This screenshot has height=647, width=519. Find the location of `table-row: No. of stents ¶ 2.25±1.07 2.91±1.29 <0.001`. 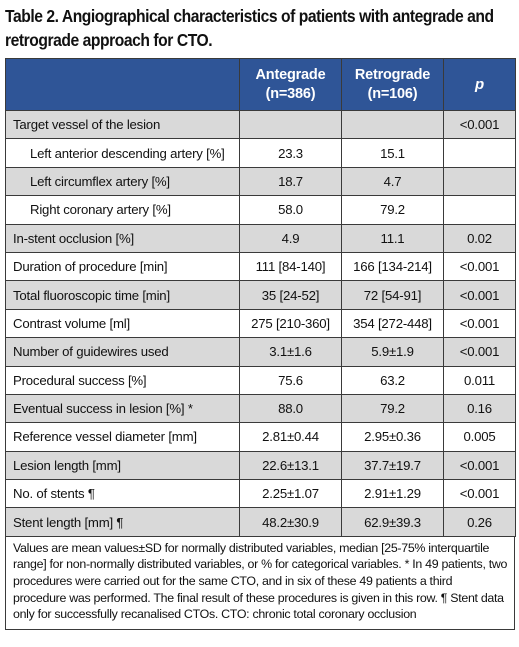

table-row: No. of stents ¶ 2.25±1.07 2.91±1.29 <0.001 is located at coordinates (260, 494).